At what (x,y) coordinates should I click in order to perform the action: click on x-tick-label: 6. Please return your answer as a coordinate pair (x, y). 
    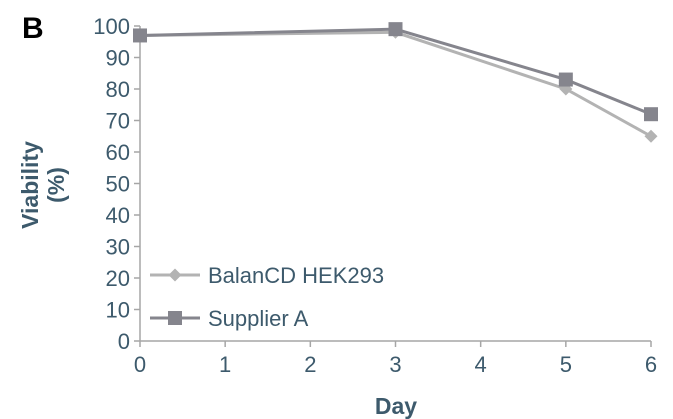
    Looking at the image, I should click on (651, 364).